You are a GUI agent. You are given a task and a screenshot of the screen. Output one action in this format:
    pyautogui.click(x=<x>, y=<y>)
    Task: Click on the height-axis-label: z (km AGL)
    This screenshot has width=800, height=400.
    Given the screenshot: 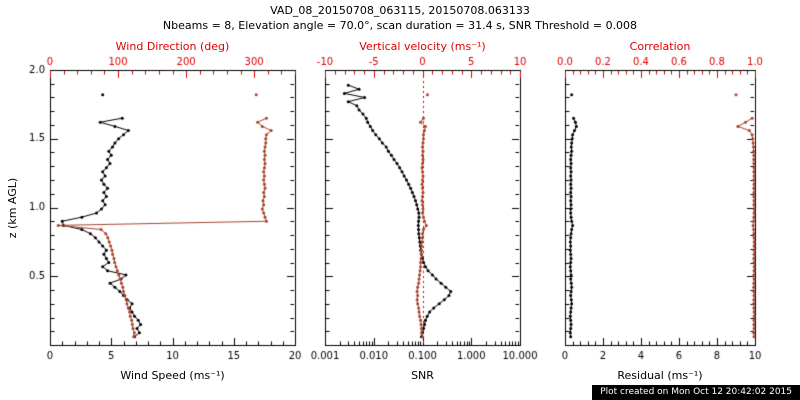 What is the action you would take?
    pyautogui.click(x=12, y=208)
    